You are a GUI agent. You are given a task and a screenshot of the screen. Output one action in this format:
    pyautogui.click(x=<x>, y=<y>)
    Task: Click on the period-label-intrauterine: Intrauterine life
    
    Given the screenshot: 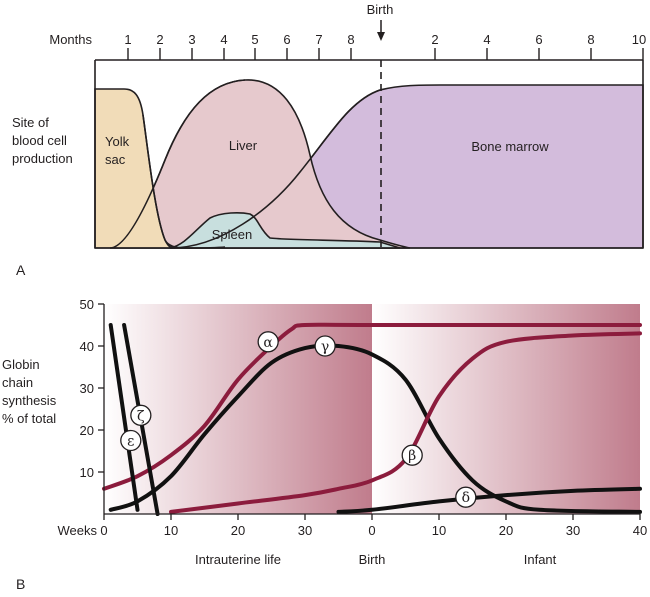 What is the action you would take?
    pyautogui.click(x=238, y=559)
    